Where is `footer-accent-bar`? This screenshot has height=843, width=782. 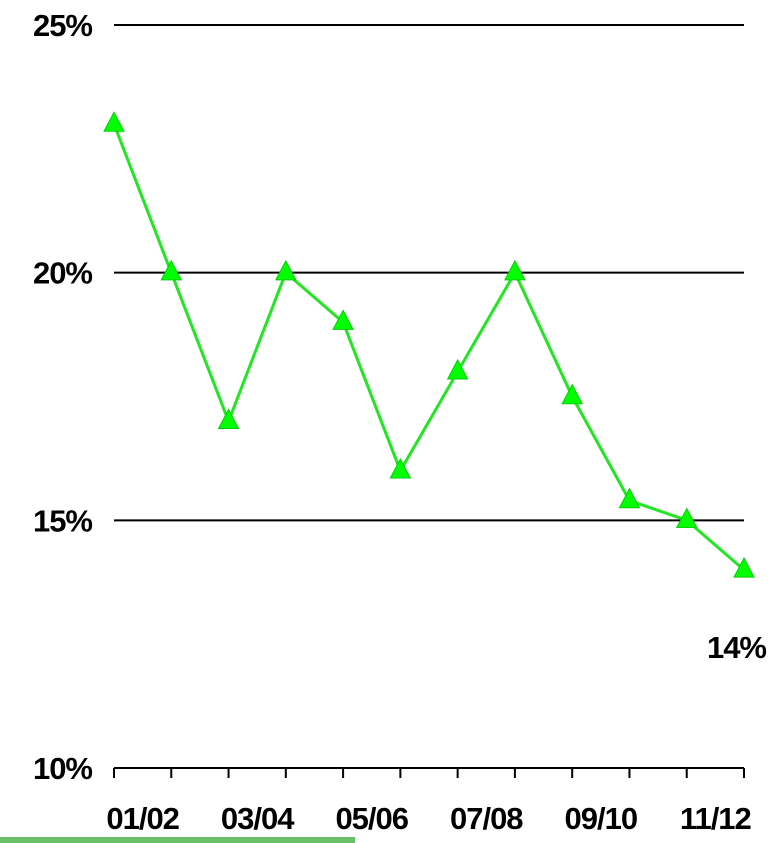
footer-accent-bar is located at coordinates (177, 840).